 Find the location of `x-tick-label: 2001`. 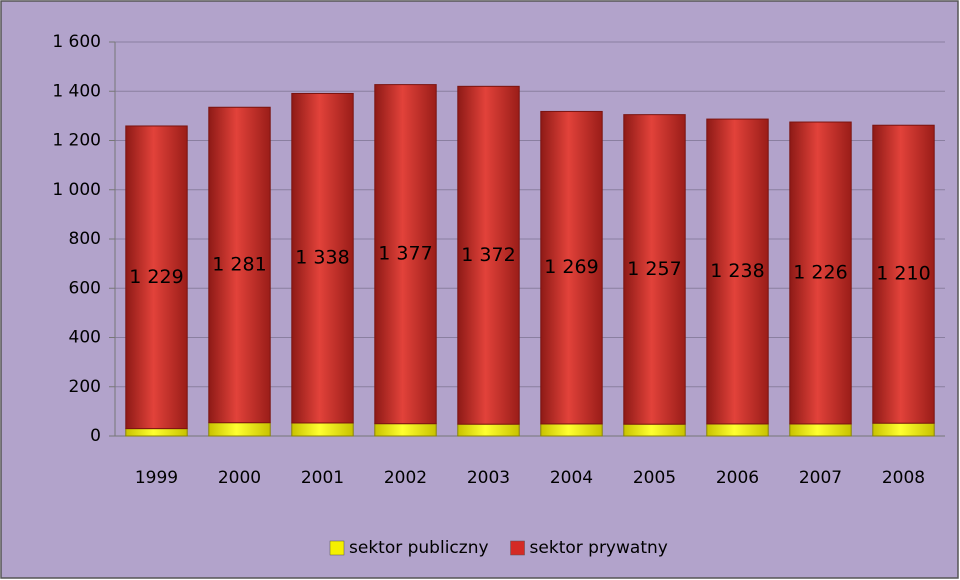

x-tick-label: 2001 is located at coordinates (322, 478).